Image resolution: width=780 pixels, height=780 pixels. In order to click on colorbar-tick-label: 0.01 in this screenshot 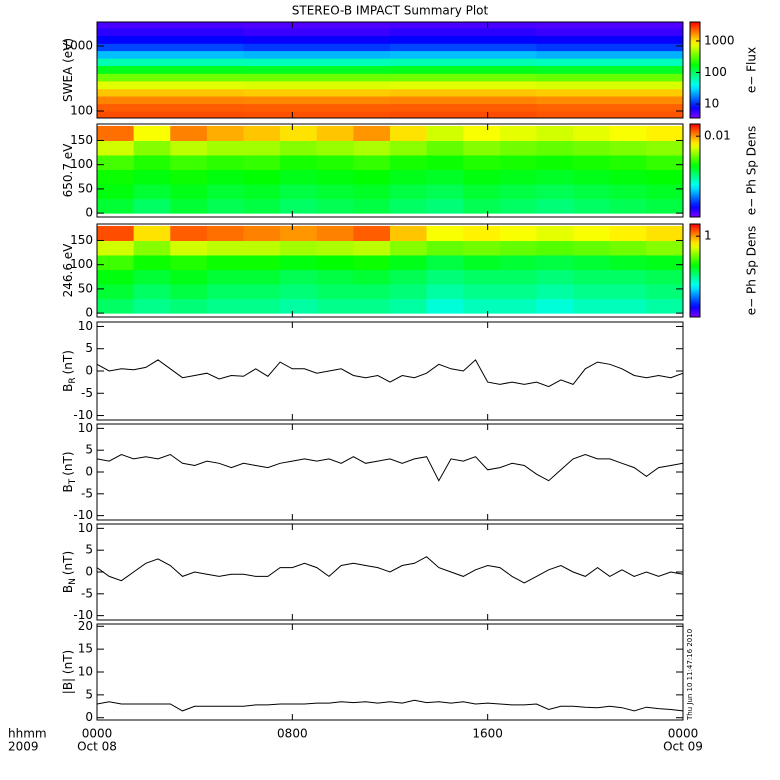, I will do `click(717, 136)`.